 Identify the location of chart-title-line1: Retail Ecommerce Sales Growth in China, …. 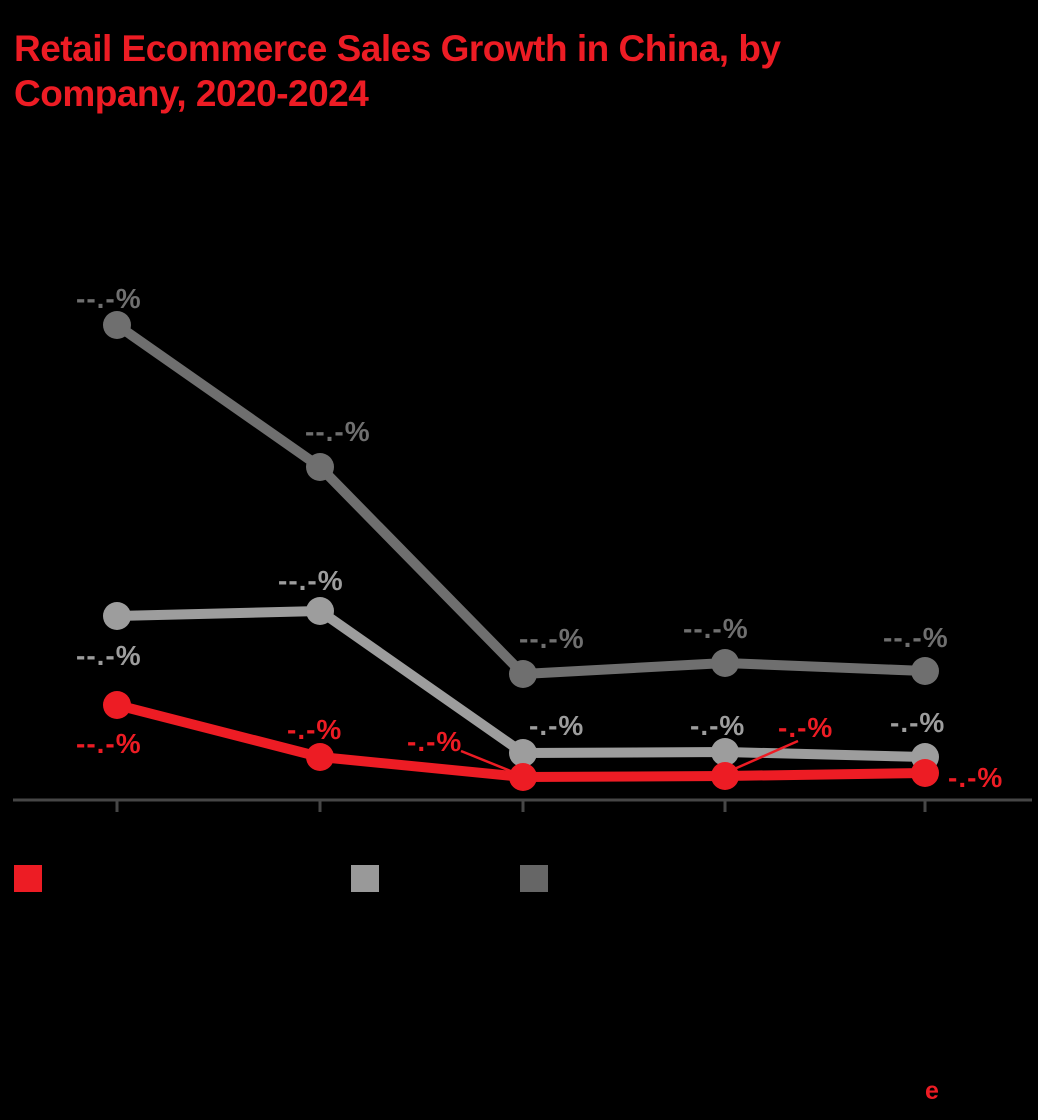
(397, 48).